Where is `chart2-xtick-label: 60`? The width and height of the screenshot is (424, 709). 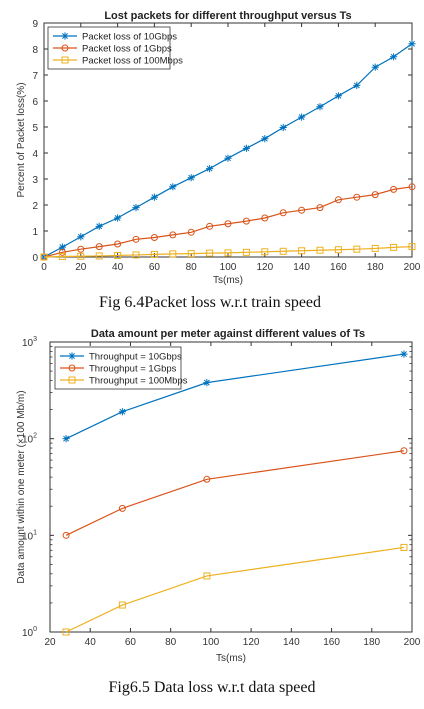 chart2-xtick-label: 60 is located at coordinates (131, 642).